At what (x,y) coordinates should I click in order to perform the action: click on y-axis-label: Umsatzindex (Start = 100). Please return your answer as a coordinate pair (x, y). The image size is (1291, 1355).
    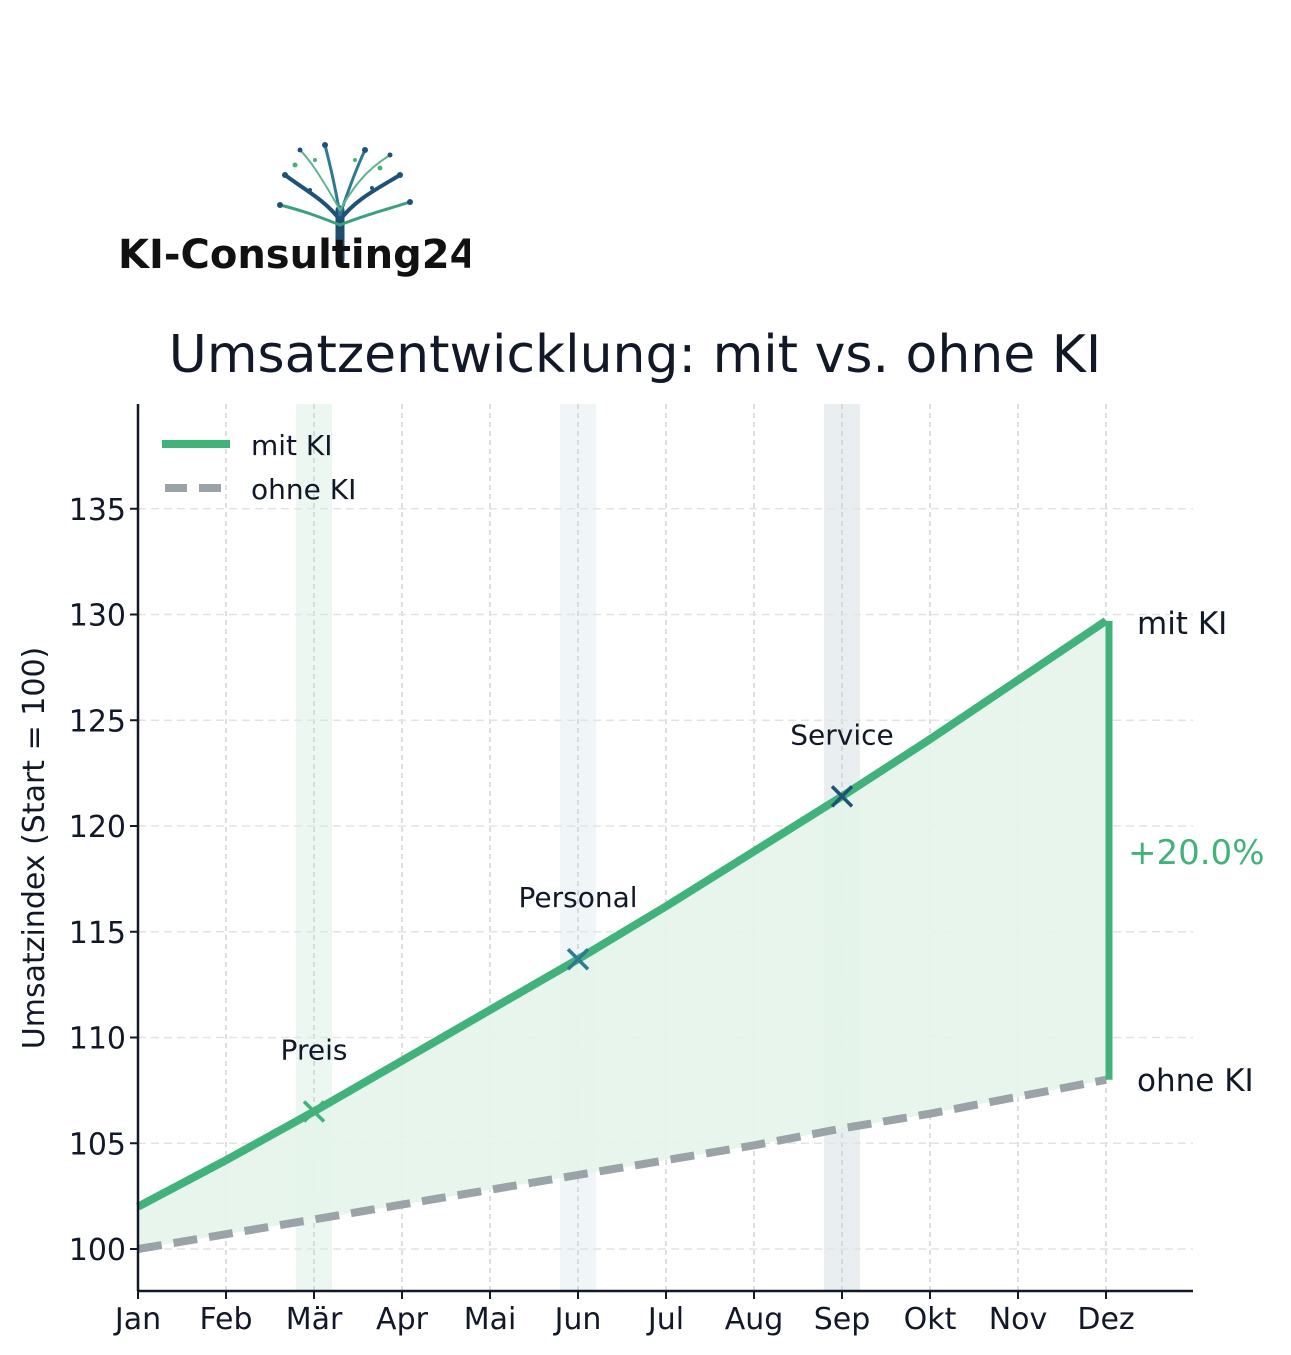
    Looking at the image, I should click on (34, 848).